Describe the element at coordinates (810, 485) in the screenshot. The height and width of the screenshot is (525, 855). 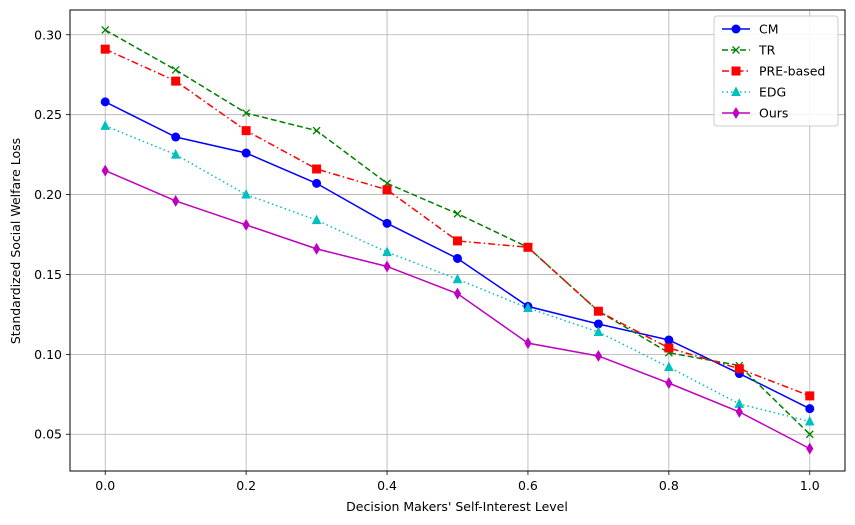
I see `x-tick-label: 1.0` at that location.